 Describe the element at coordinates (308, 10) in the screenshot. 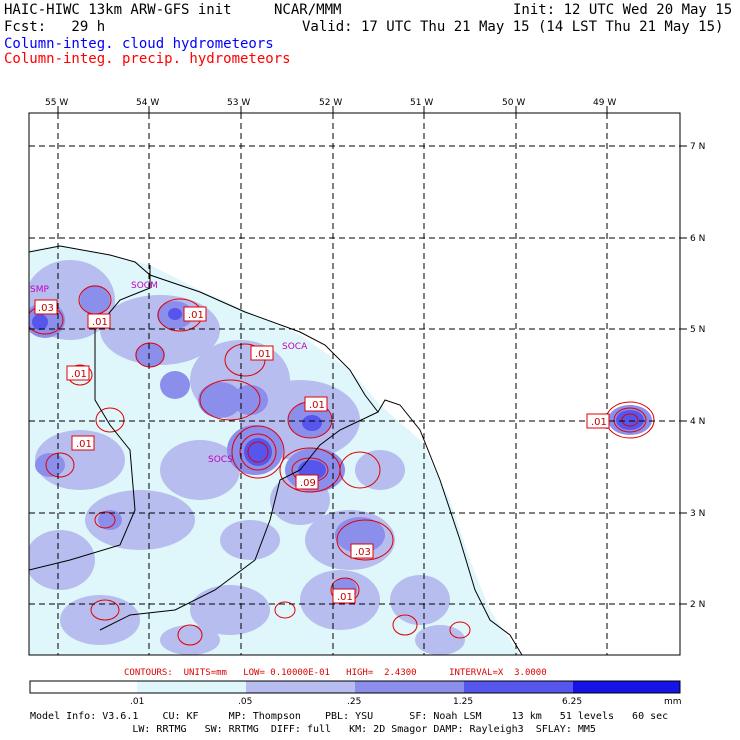

I see `center-label: NCAR/MMM` at that location.